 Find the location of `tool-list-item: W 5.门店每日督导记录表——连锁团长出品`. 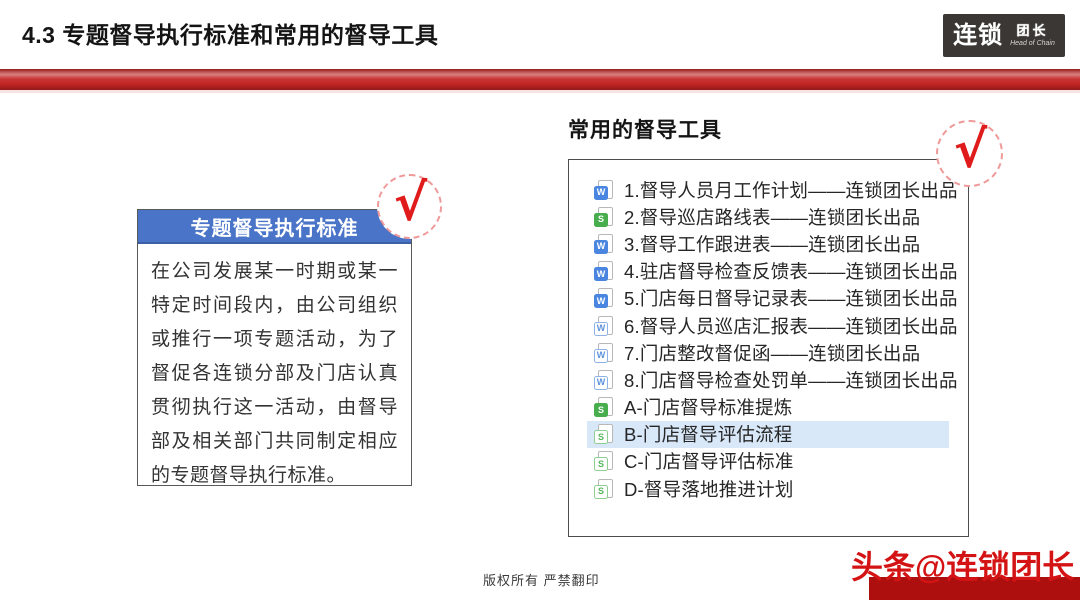

tool-list-item: W 5.门店每日督导记录表——连锁团长出品 is located at coordinates (772, 298).